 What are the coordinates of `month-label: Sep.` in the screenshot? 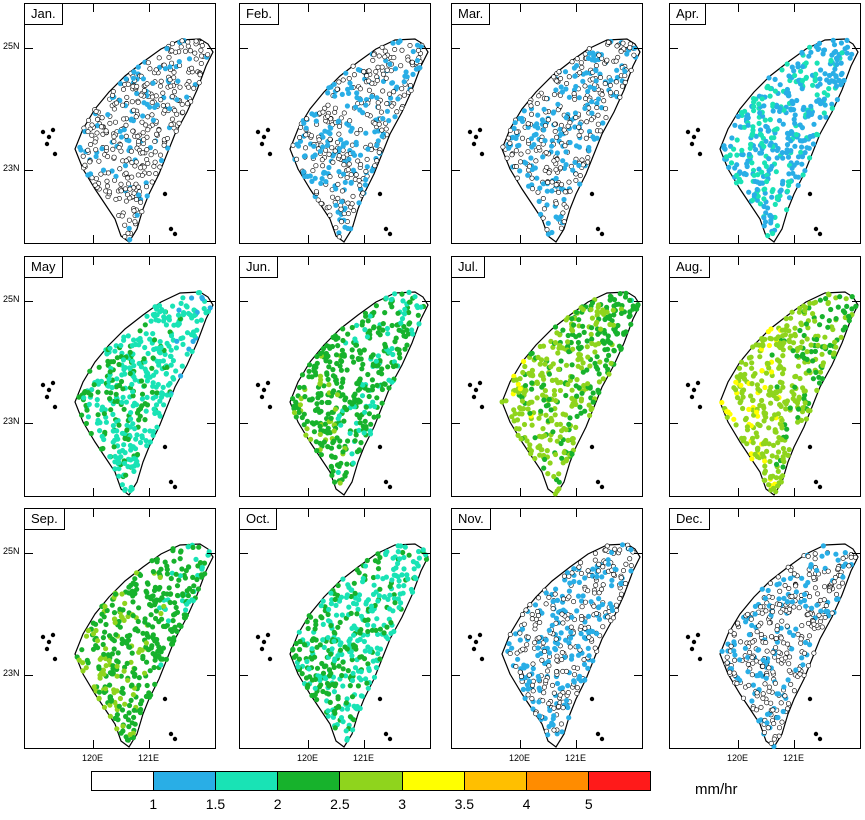 It's located at (45, 519).